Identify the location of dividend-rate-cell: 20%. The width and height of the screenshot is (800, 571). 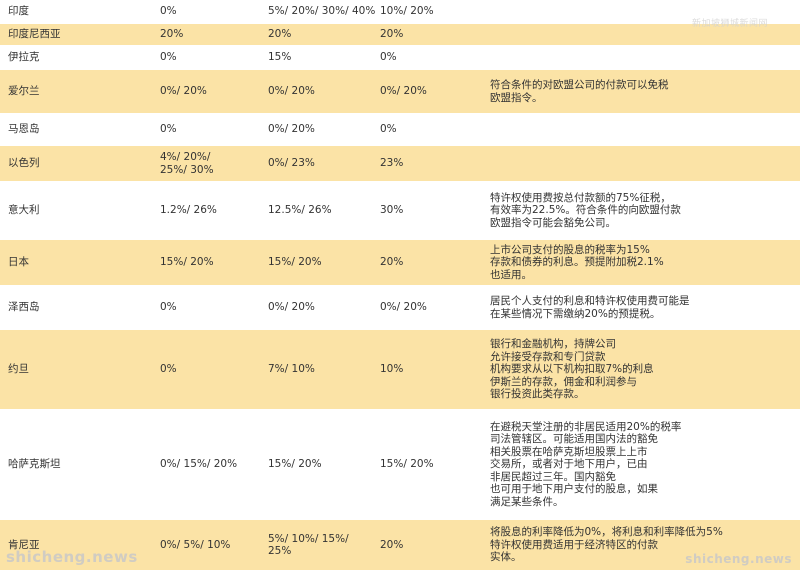
(172, 34).